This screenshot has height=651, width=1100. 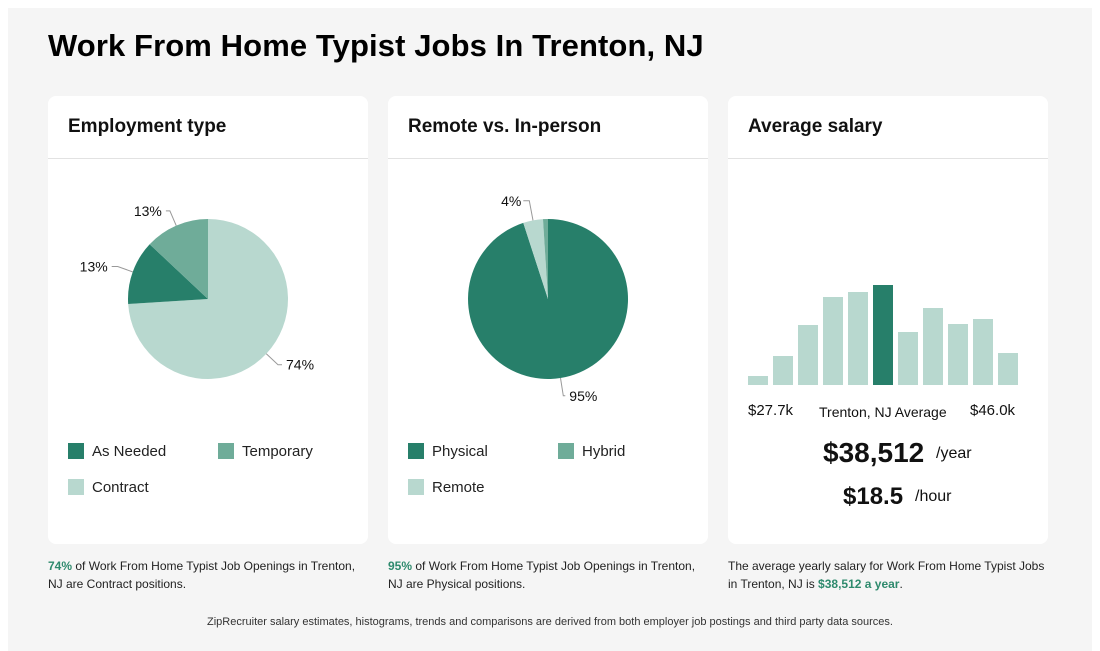 I want to click on legend-label-contract: Contract, so click(x=120, y=487).